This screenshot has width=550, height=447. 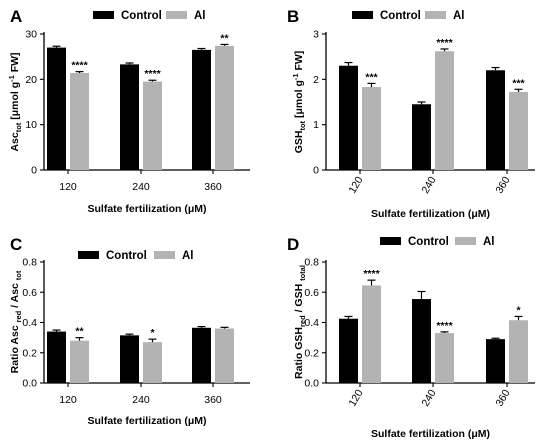 I want to click on y-tick-label: 2, so click(x=316, y=80).